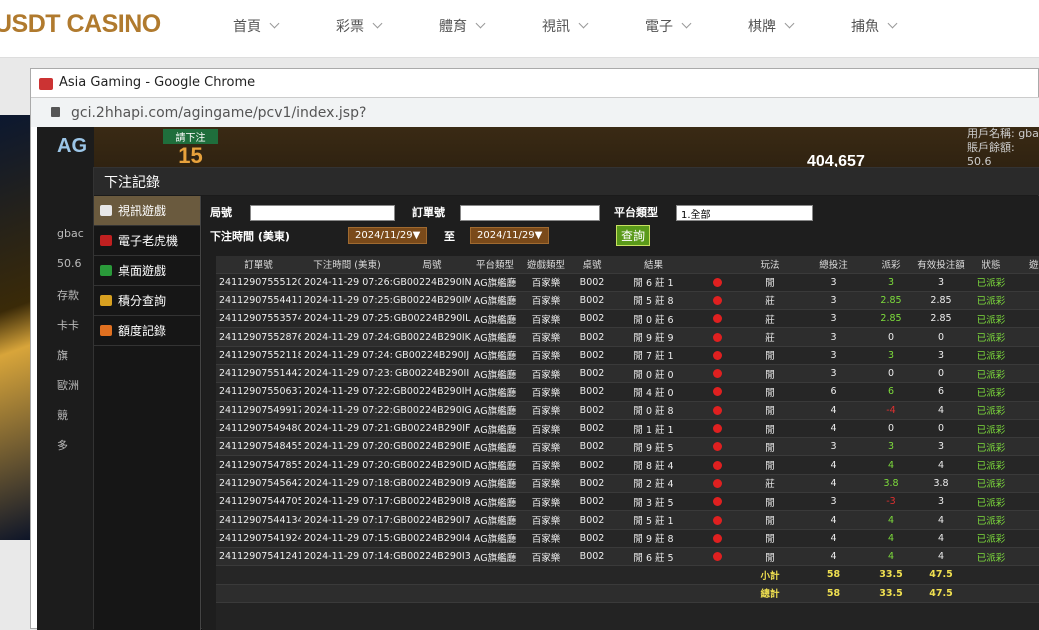 The width and height of the screenshot is (1039, 630). Describe the element at coordinates (219, 113) in the screenshot. I see `url: gci.2hhapi.com/agingame/pcv1/index.jsp?` at that location.